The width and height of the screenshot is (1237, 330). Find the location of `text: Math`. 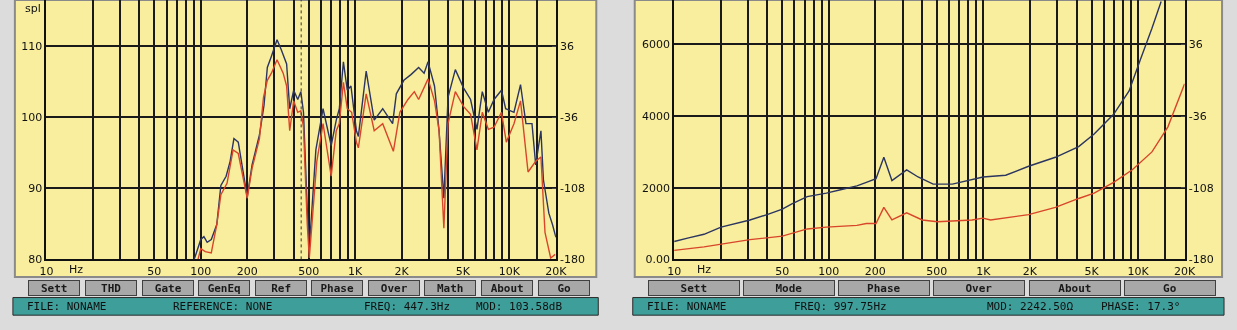

text: Math is located at coordinates (450, 288).